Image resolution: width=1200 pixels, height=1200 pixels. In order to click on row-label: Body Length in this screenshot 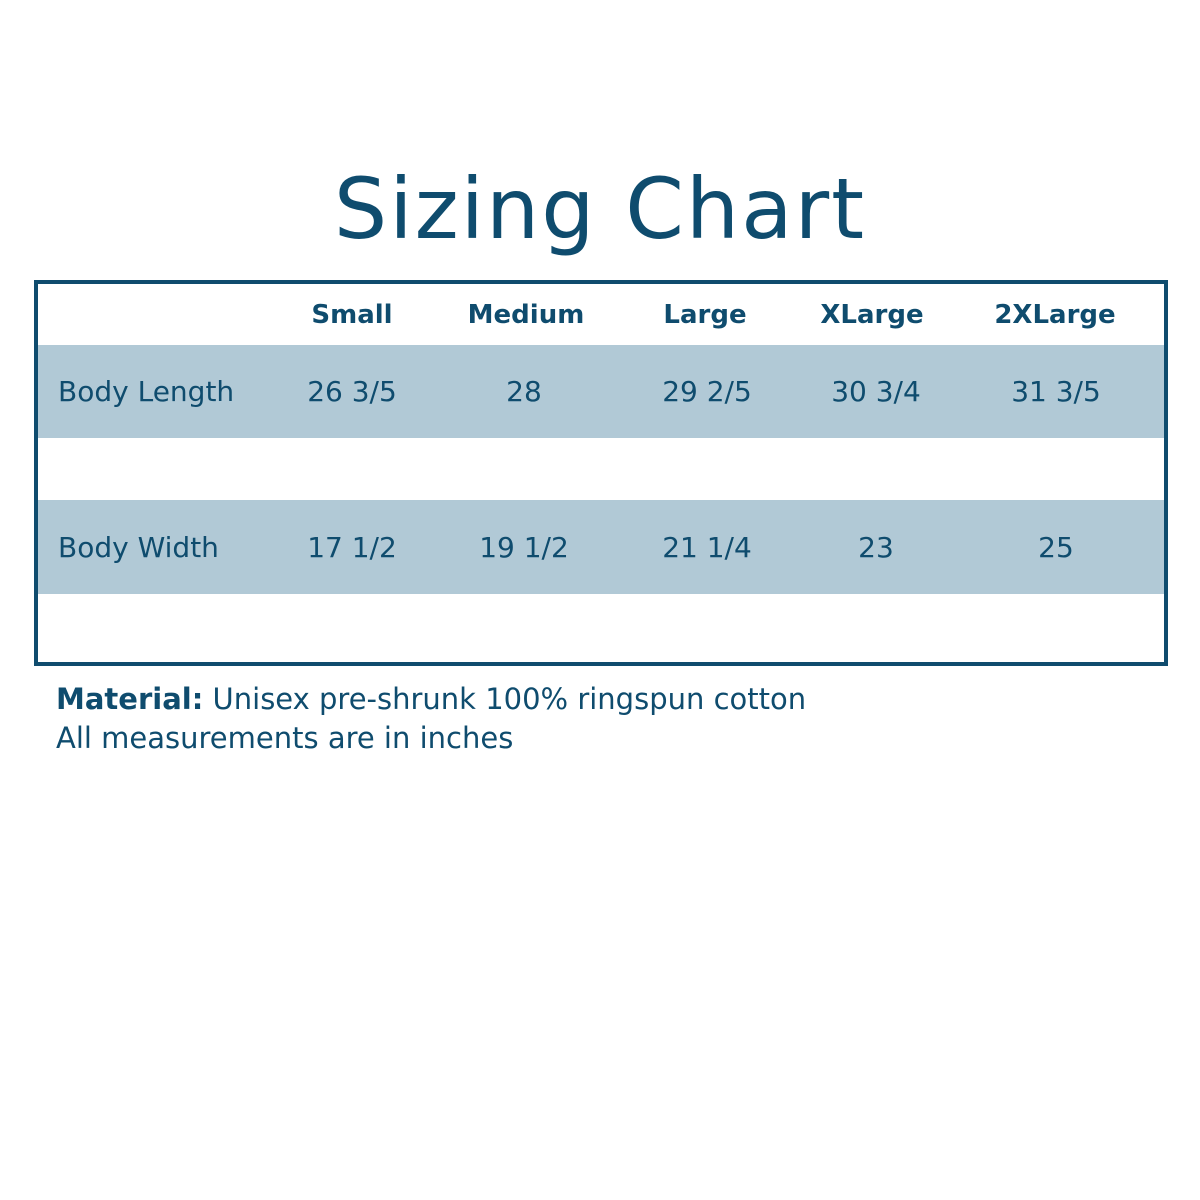, I will do `click(146, 391)`.